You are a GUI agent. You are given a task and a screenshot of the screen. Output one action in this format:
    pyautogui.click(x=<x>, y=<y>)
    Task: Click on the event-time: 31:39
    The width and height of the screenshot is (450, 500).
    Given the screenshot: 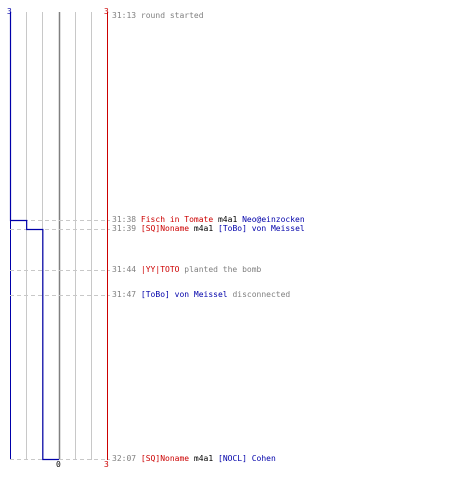 What is the action you would take?
    pyautogui.click(x=124, y=228)
    